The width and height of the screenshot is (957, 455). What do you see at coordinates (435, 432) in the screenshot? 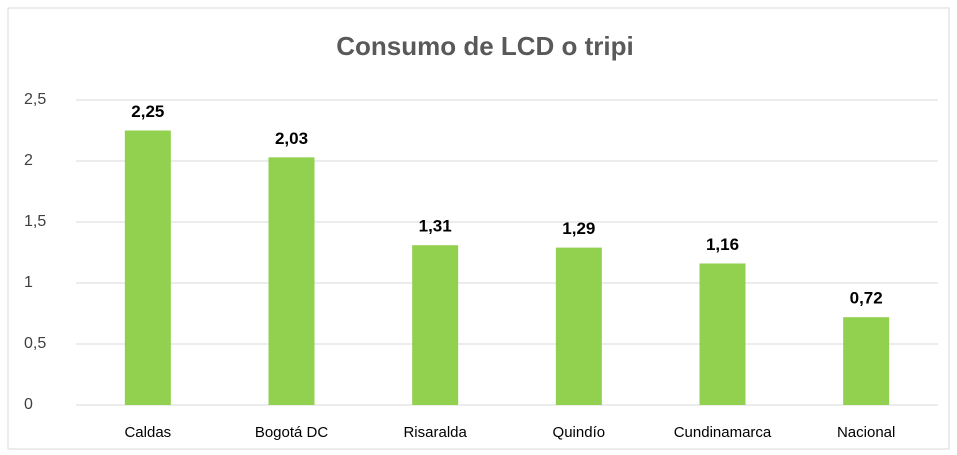
I see `x-tick-label: Risaralda` at bounding box center [435, 432].